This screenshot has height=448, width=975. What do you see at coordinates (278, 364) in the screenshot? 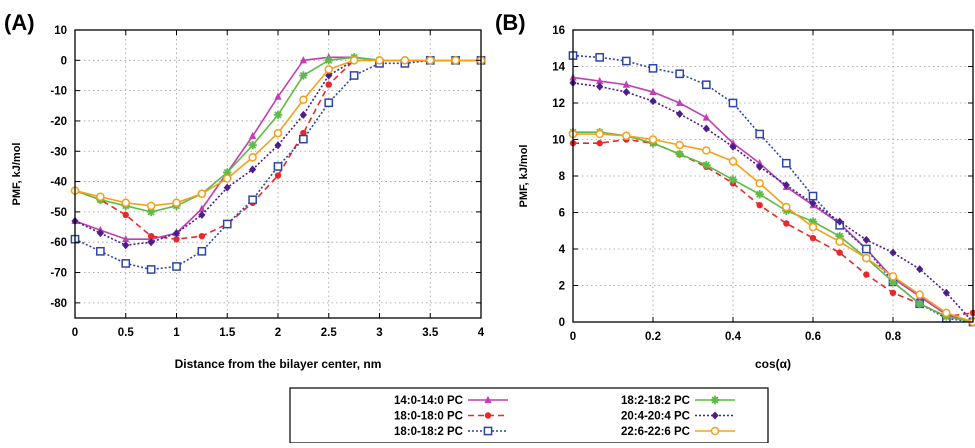
I see `x-axis-label: Distance from the bilayer center, nm` at bounding box center [278, 364].